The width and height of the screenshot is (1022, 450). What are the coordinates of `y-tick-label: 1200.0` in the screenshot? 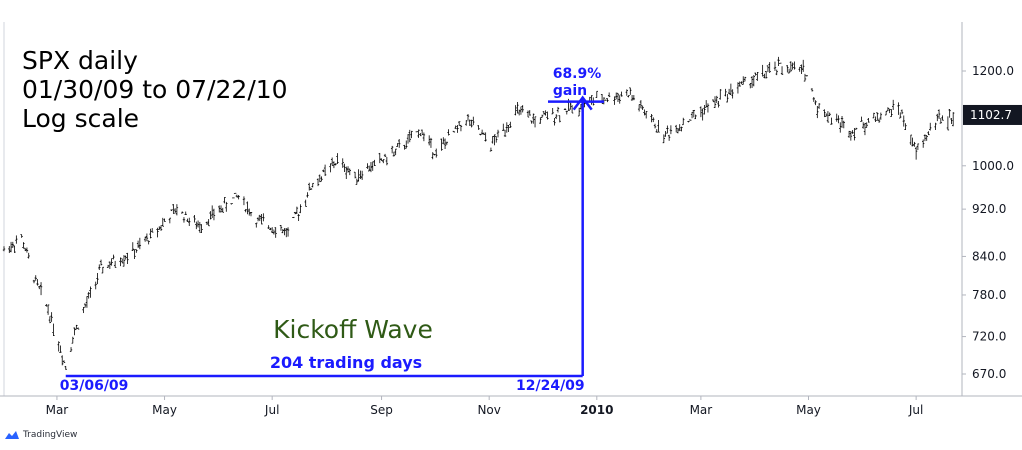 It's located at (993, 71).